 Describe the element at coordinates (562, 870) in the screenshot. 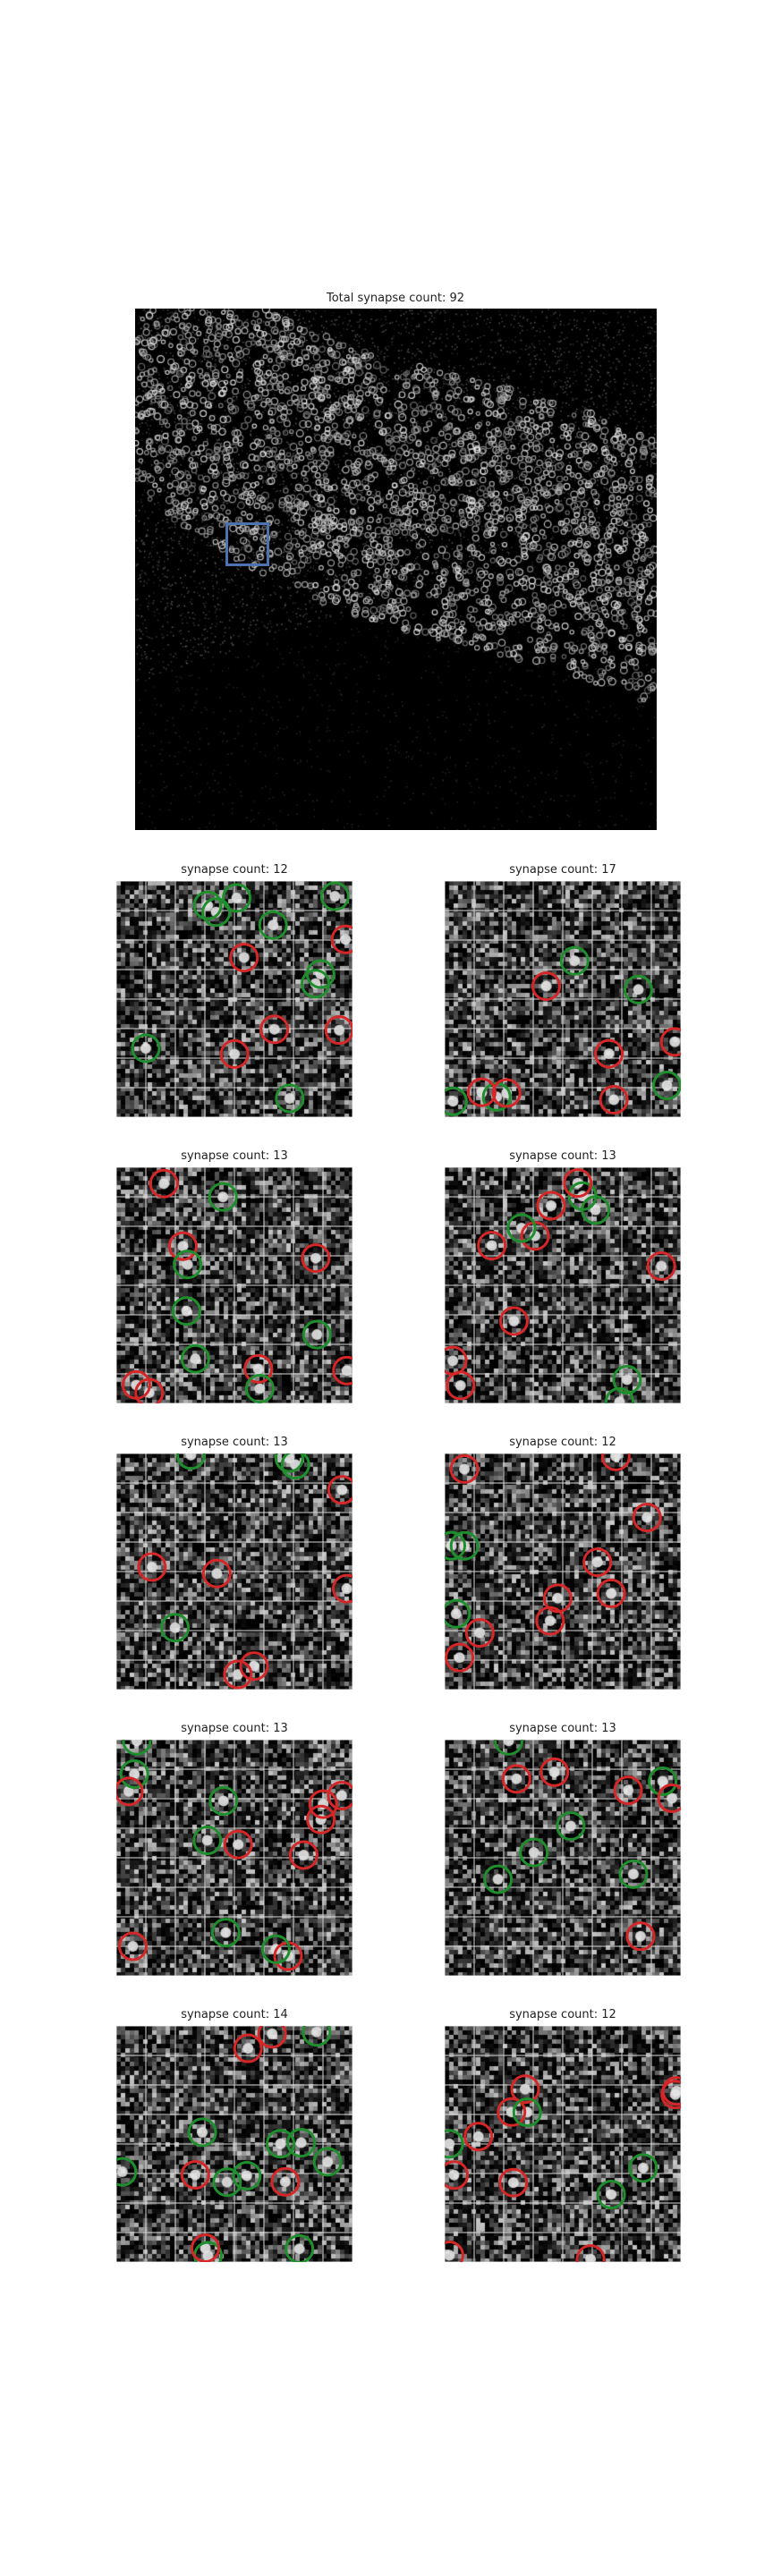

I see `panel-title: synapse count: 17` at that location.